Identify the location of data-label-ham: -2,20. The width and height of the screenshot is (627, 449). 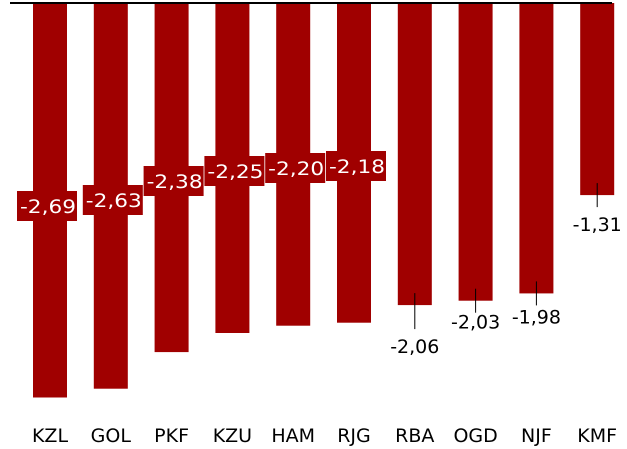
(295, 168).